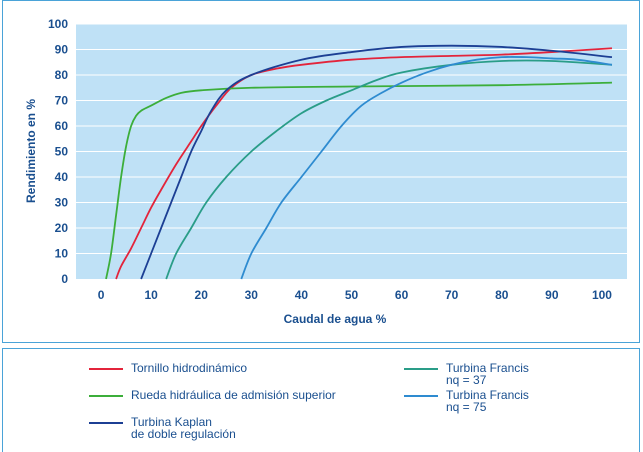 The image size is (643, 452). What do you see at coordinates (487, 374) in the screenshot?
I see `legend-label: Turbina Francis nq = 37` at bounding box center [487, 374].